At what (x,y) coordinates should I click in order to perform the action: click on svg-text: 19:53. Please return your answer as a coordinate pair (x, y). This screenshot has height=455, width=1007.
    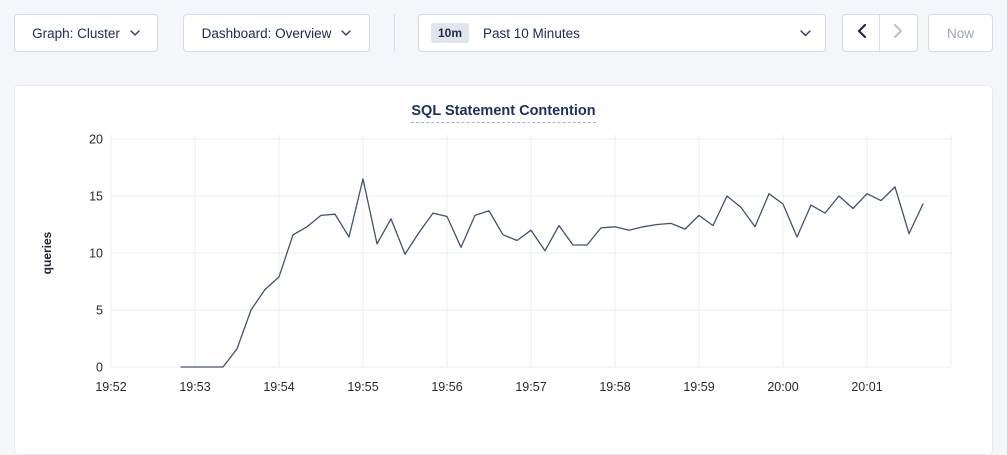
    Looking at the image, I should click on (194, 387).